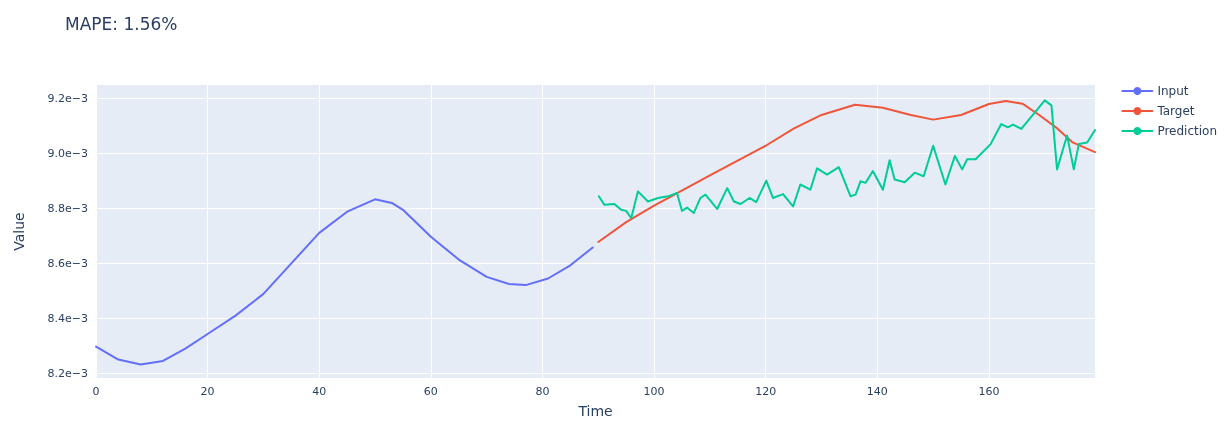  I want to click on x-tick-label: 100, so click(654, 391).